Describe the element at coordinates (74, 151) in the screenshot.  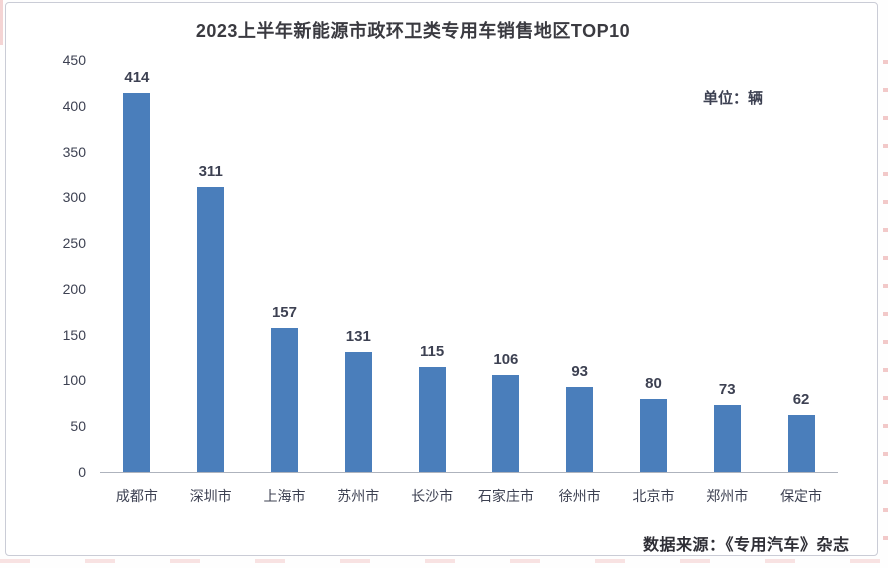
I see `y-axis-tick-label: 350` at that location.